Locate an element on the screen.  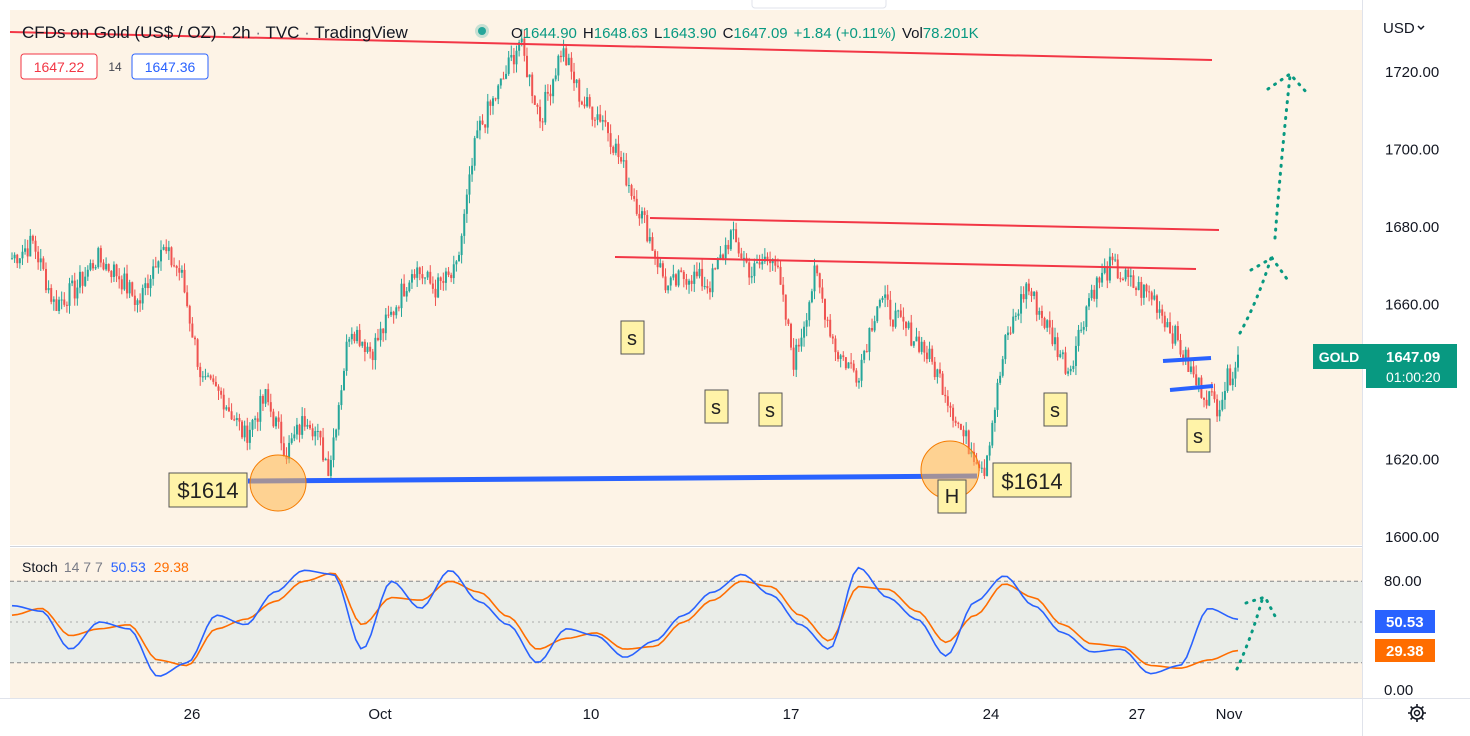
bid-box is located at coordinates (59, 66).